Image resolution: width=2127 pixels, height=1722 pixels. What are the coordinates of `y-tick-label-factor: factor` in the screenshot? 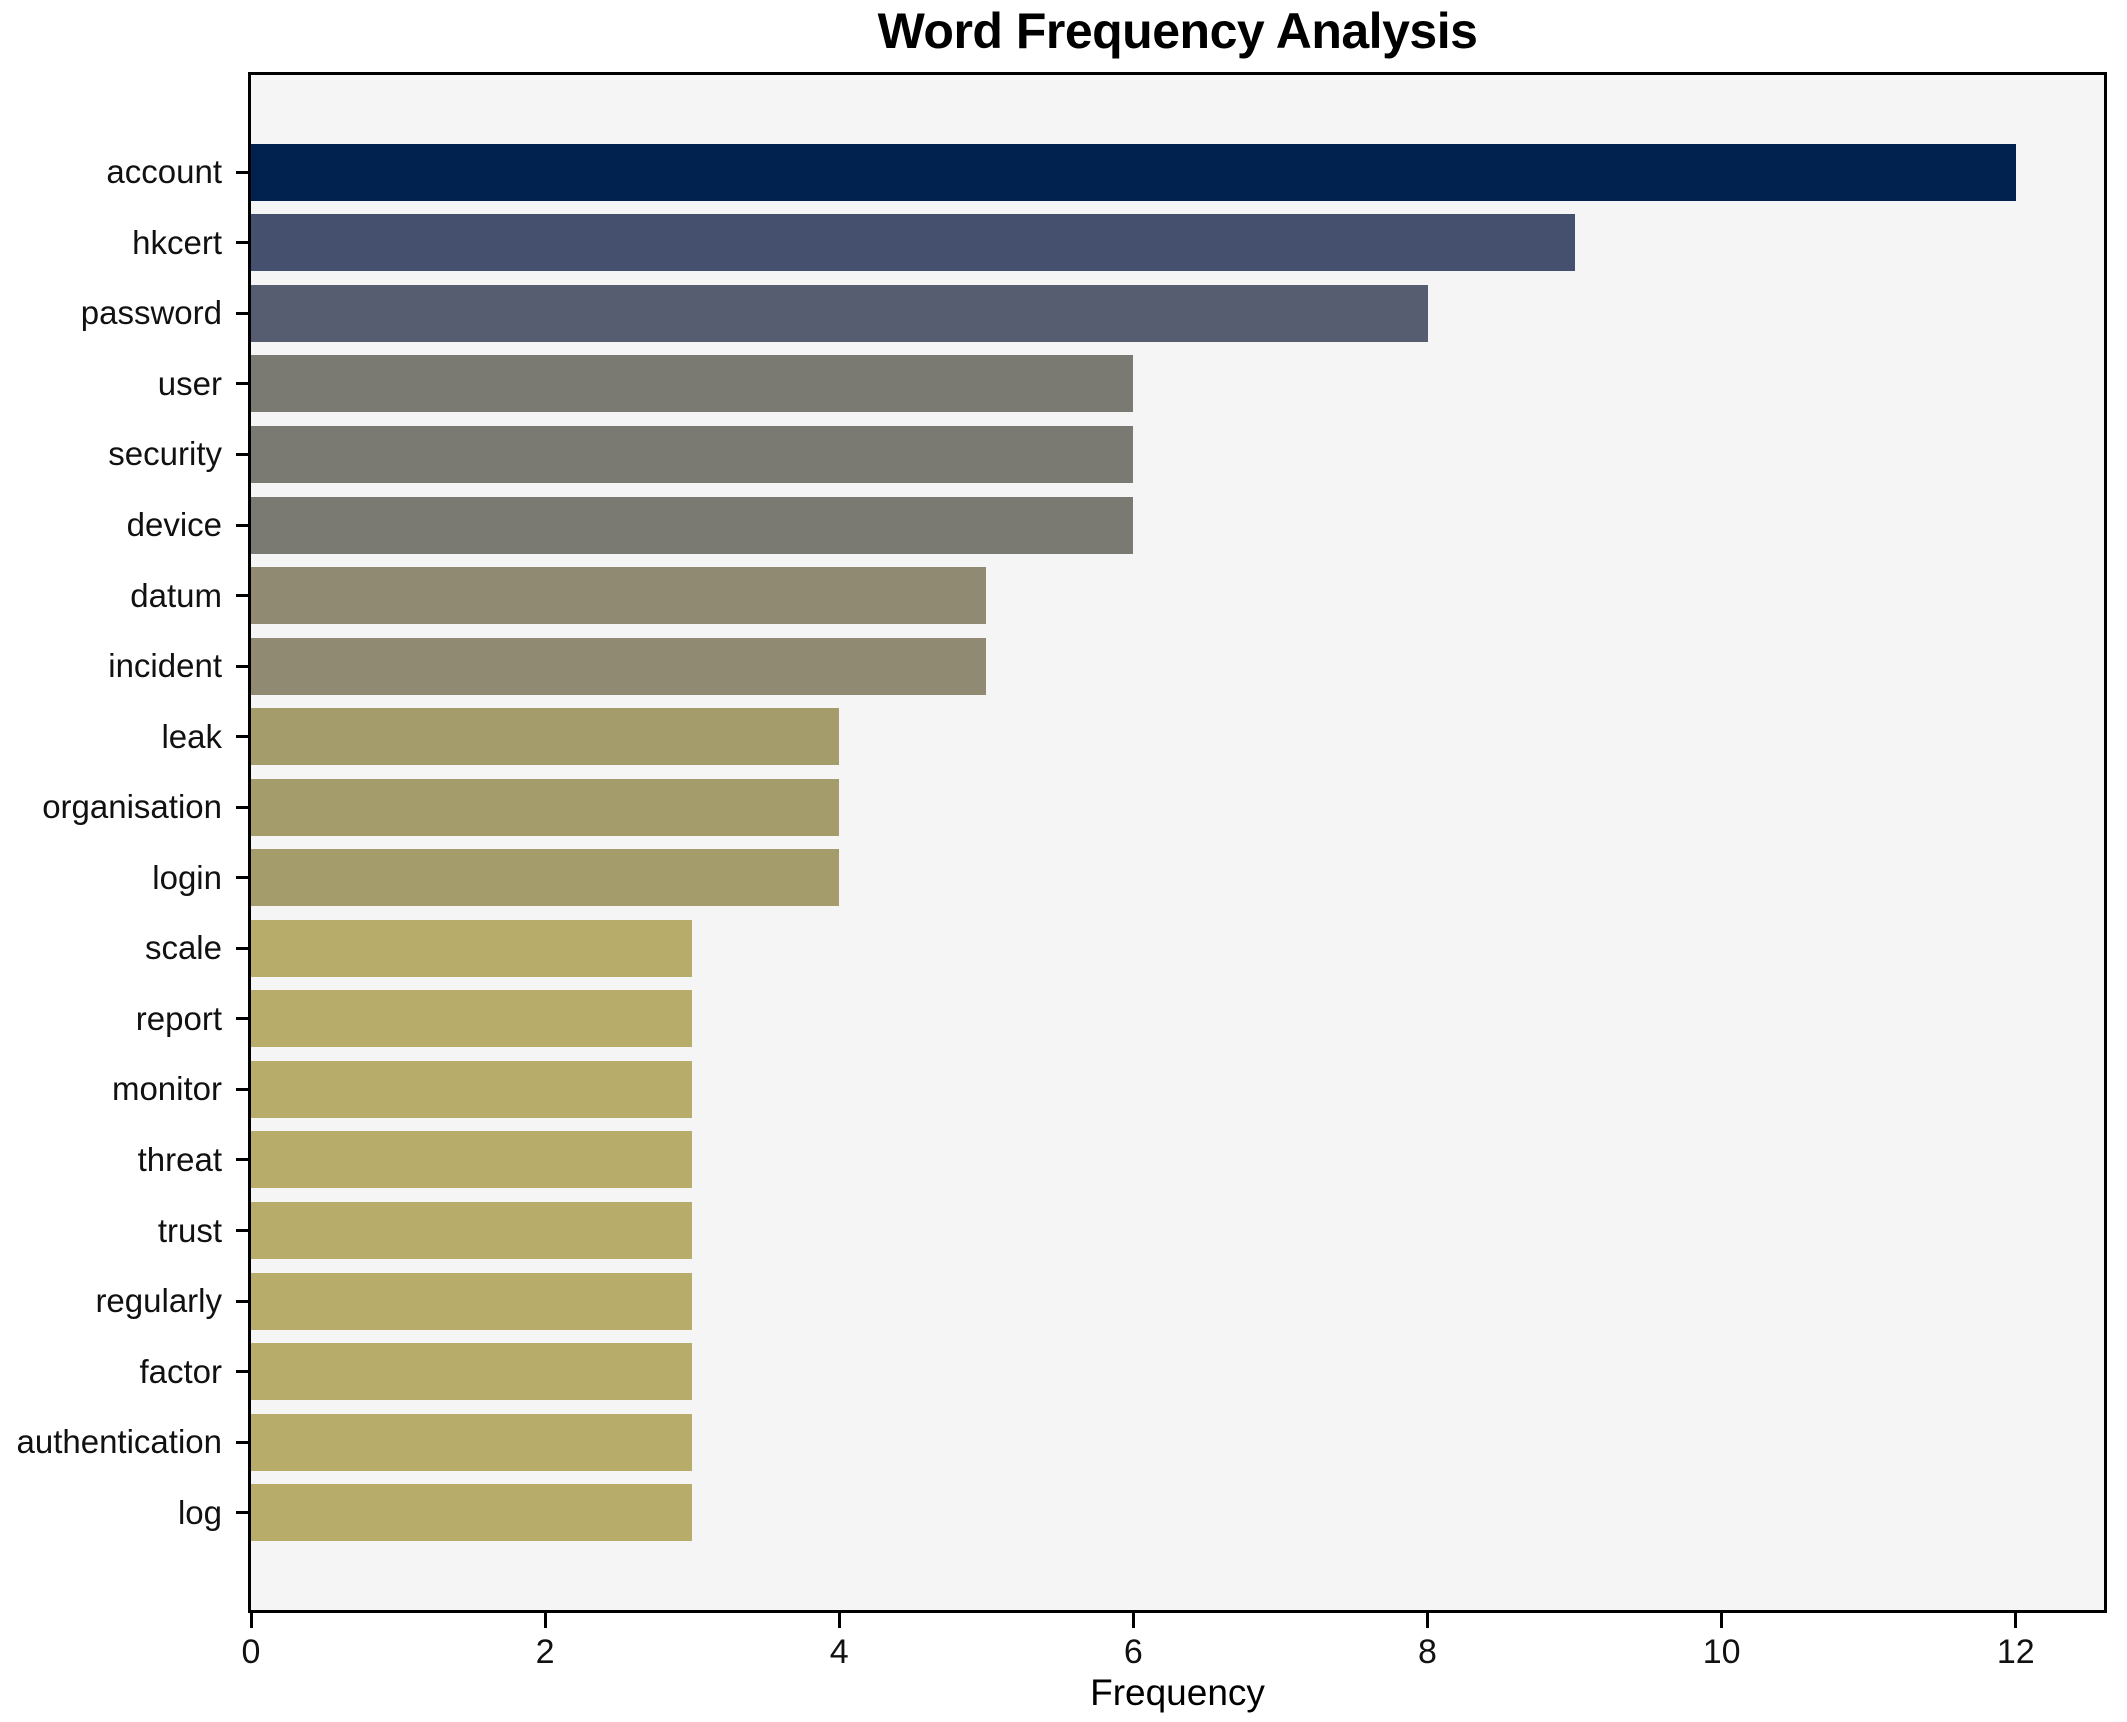 It's located at (180, 1371).